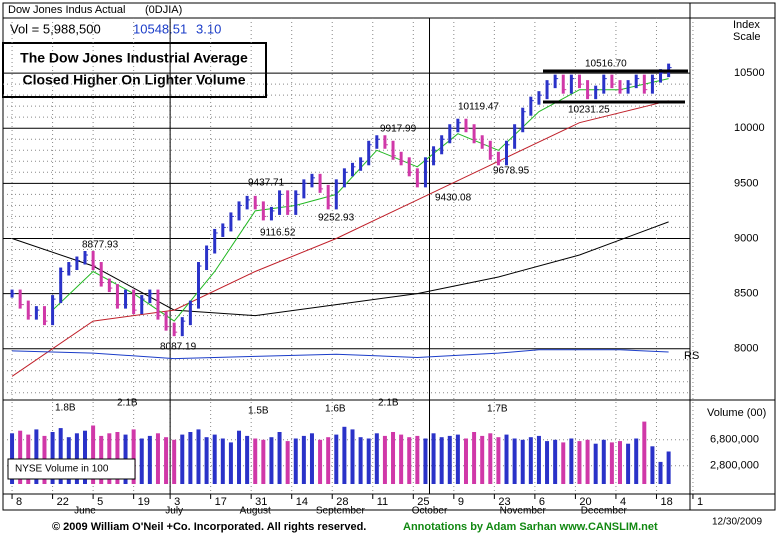 This screenshot has height=535, width=779. Describe the element at coordinates (335, 409) in the screenshot. I see `volume-annotation: 1.6B` at that location.